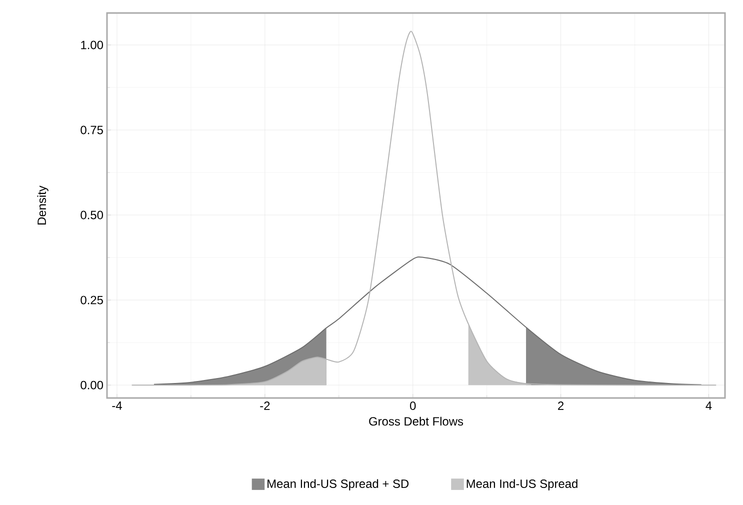 The image size is (743, 505). I want to click on x-tick-label: 2, so click(561, 406).